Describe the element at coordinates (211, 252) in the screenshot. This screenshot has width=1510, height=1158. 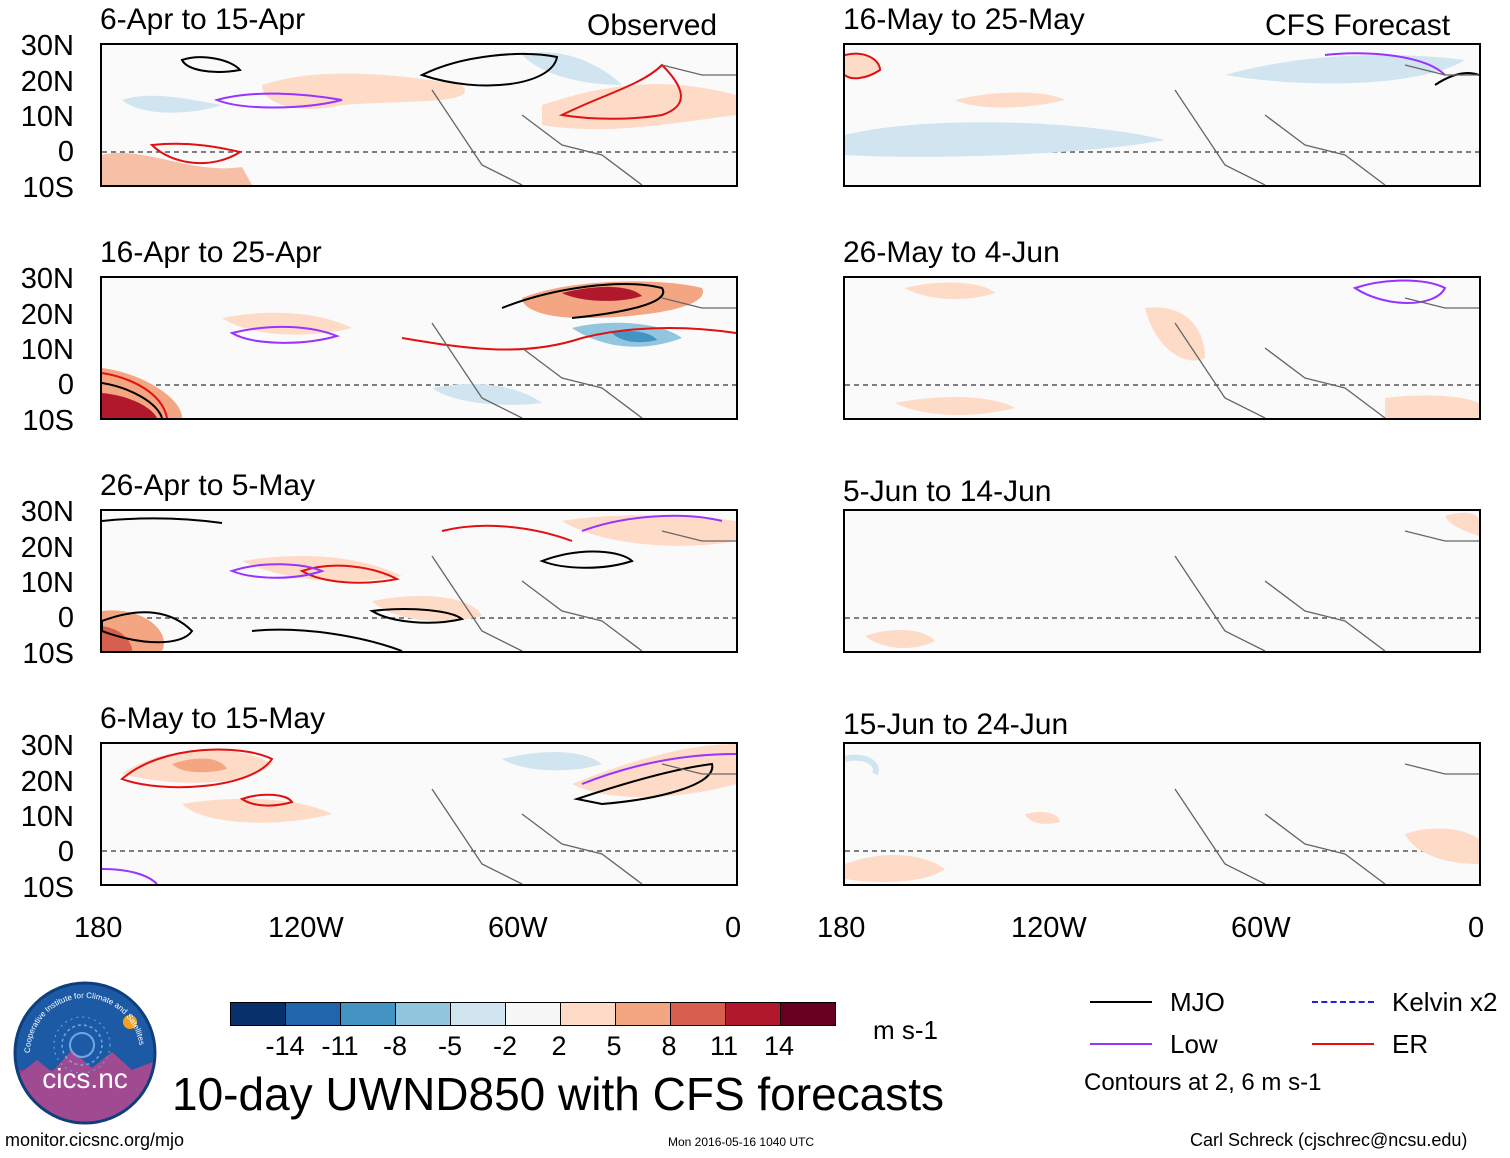
I see `panel-title-obs-2: 16-Apr to 25-Apr` at that location.